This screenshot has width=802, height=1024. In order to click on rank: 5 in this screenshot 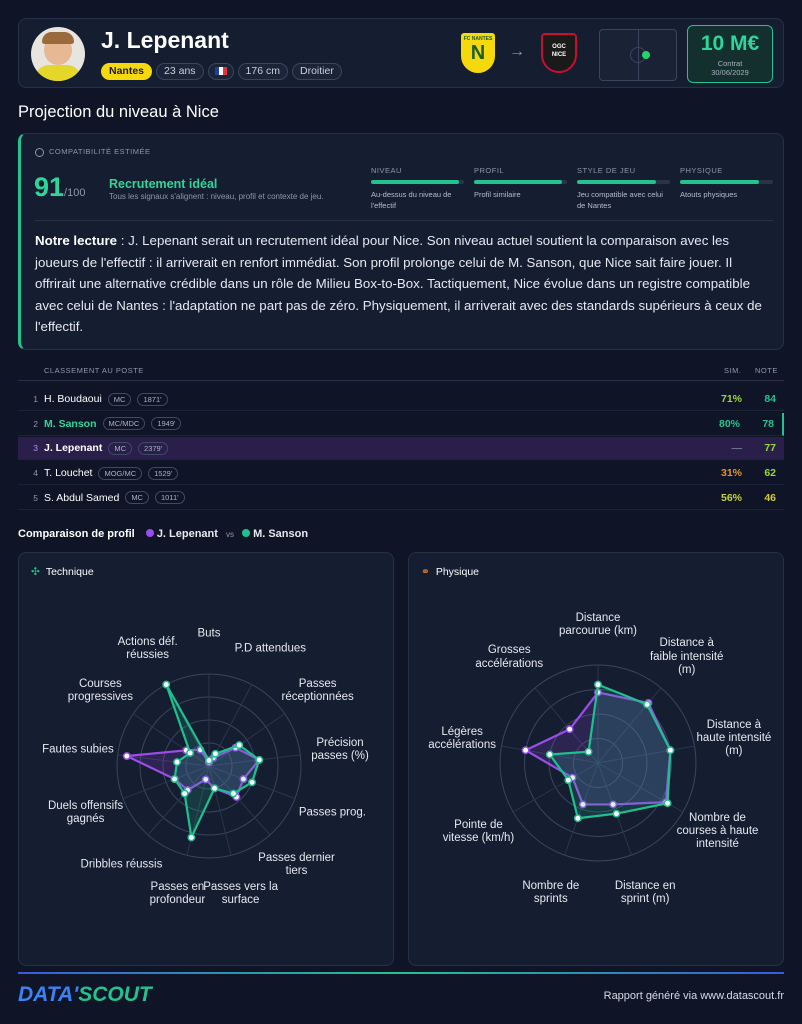, I will do `click(35, 497)`.